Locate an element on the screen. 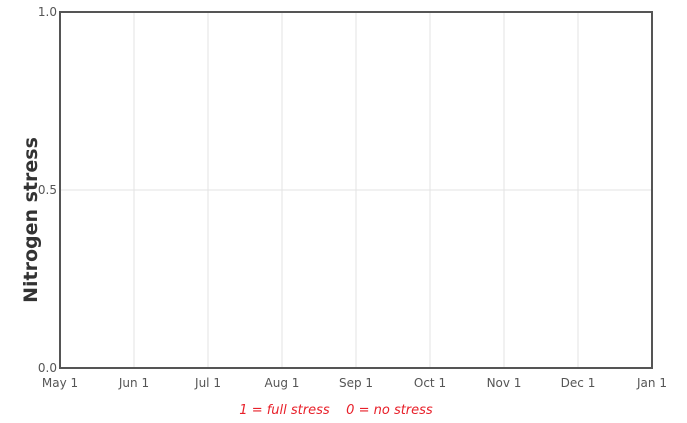 Image resolution: width=687 pixels, height=423 pixels. y-tick-label: 0.0 is located at coordinates (47, 368).